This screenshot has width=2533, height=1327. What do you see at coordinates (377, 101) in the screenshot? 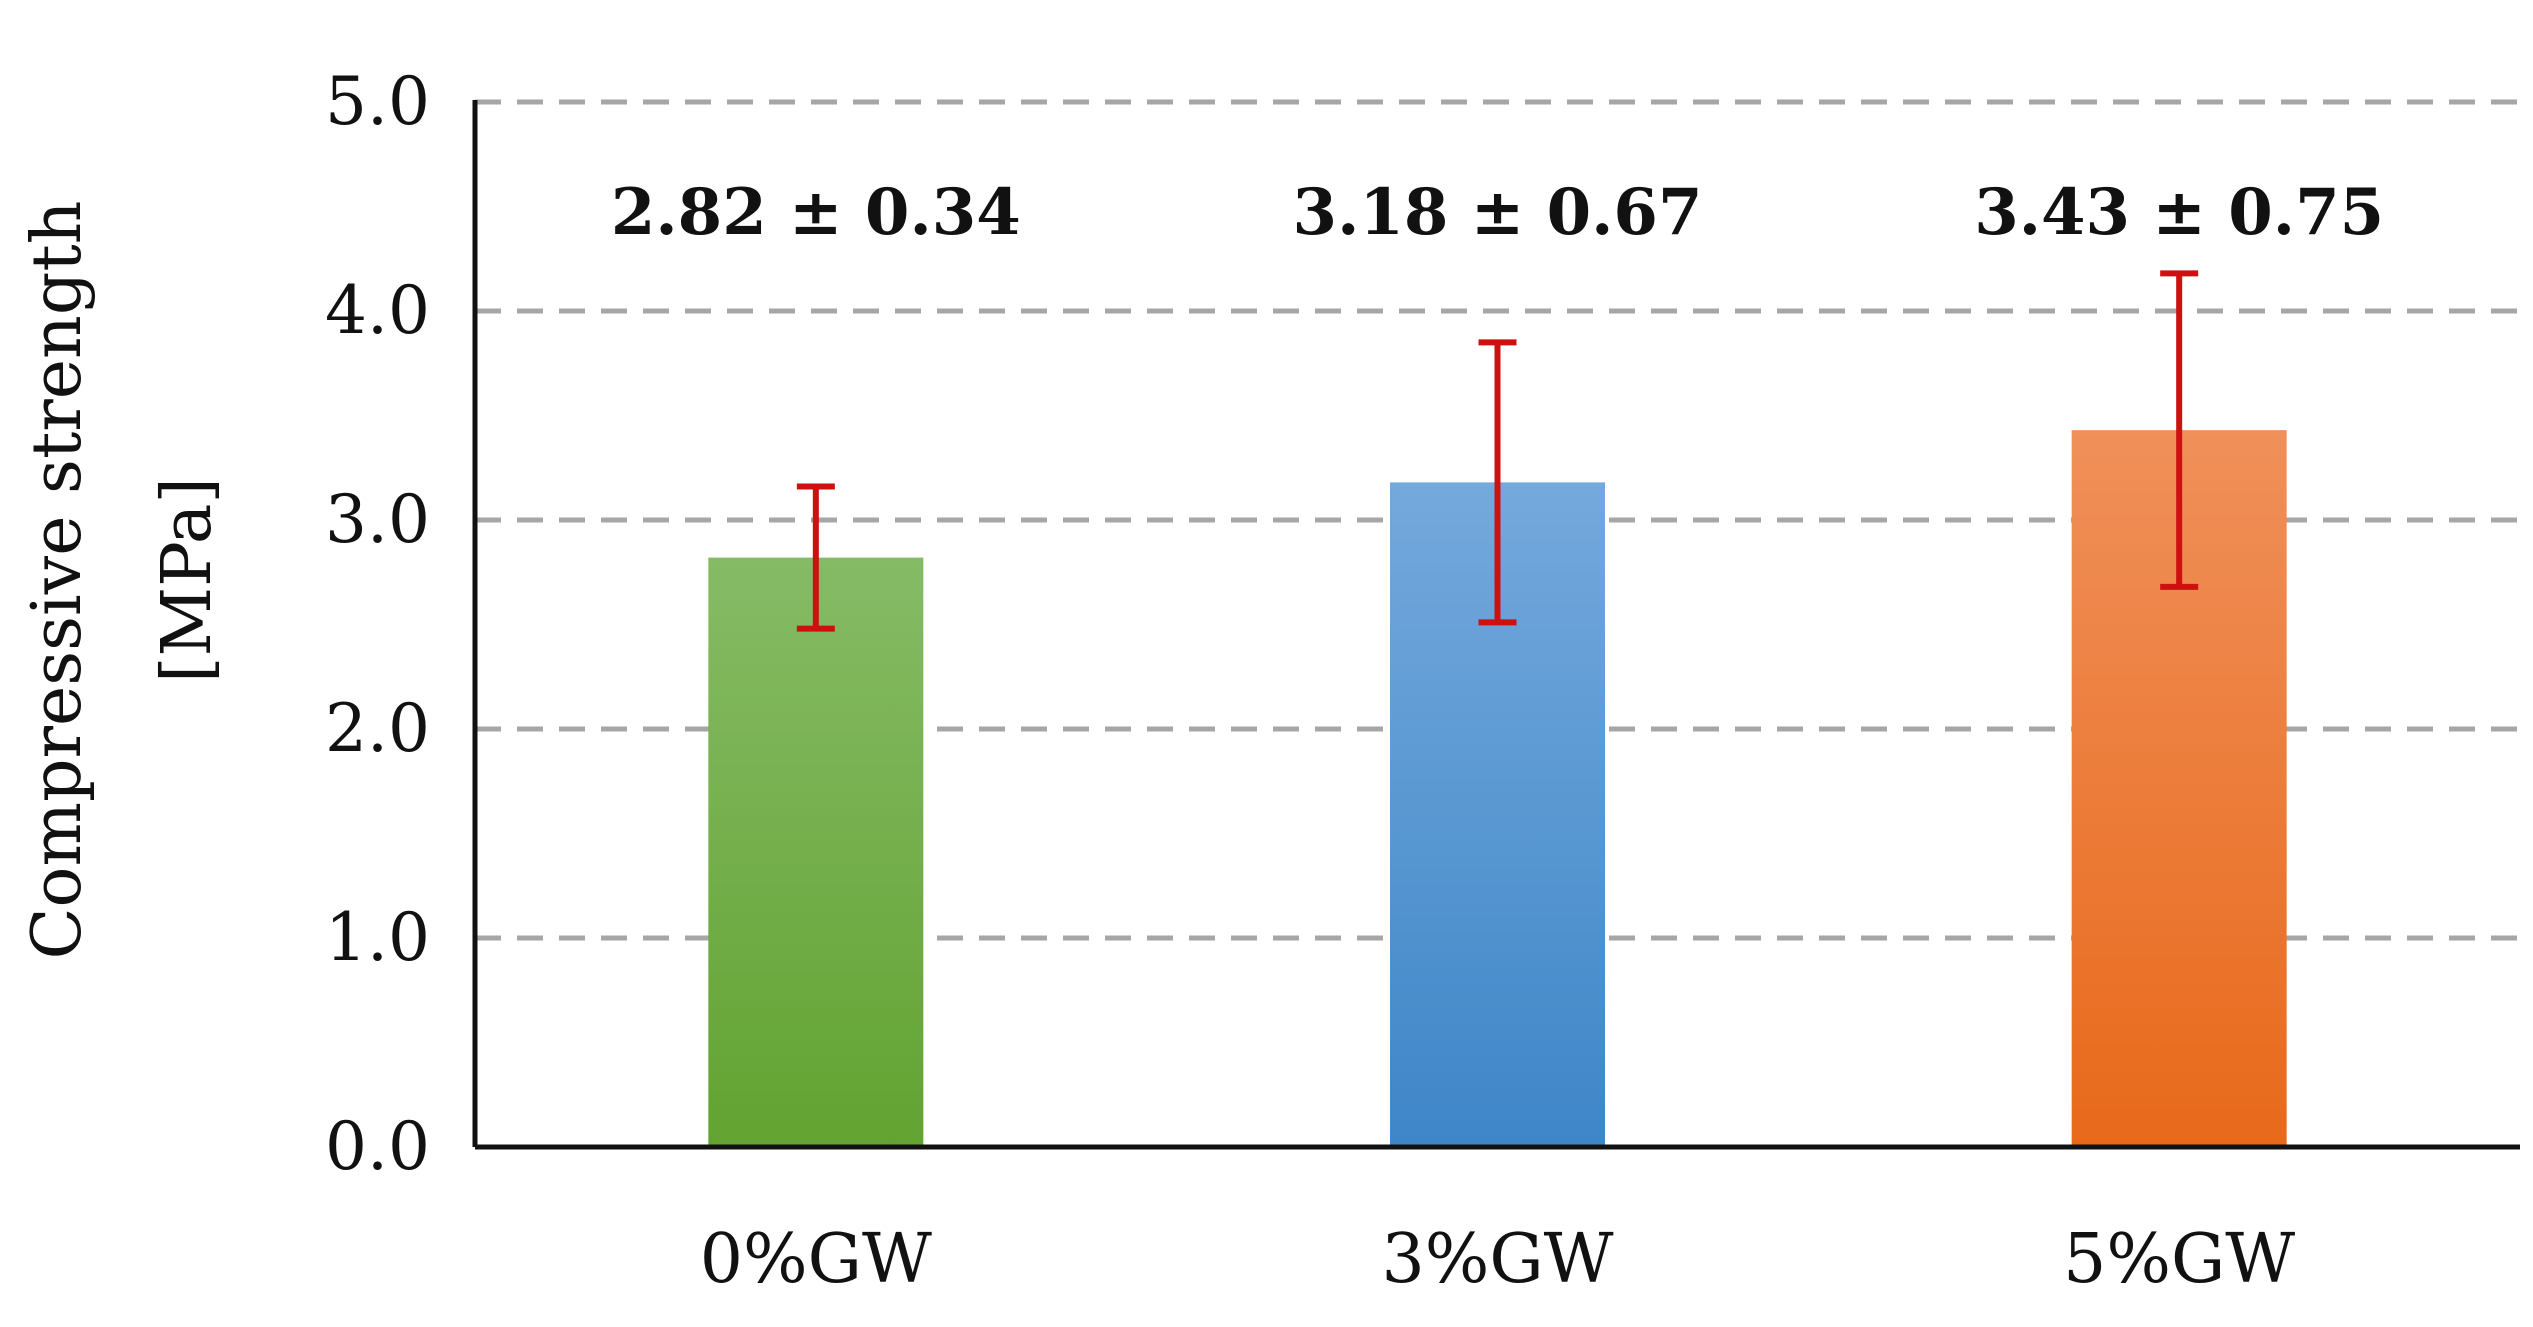
I see `y-tick-label: 5.0` at bounding box center [377, 101].